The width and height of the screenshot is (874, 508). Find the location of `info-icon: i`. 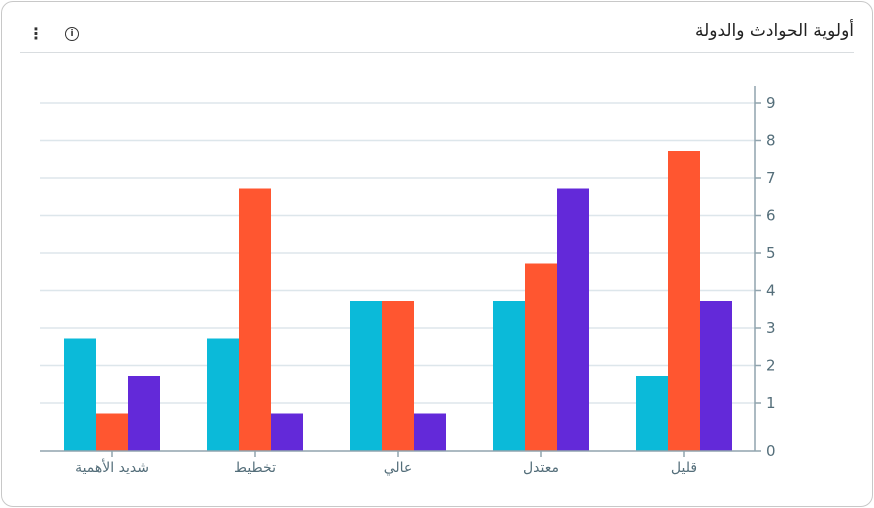

info-icon: i is located at coordinates (72, 34).